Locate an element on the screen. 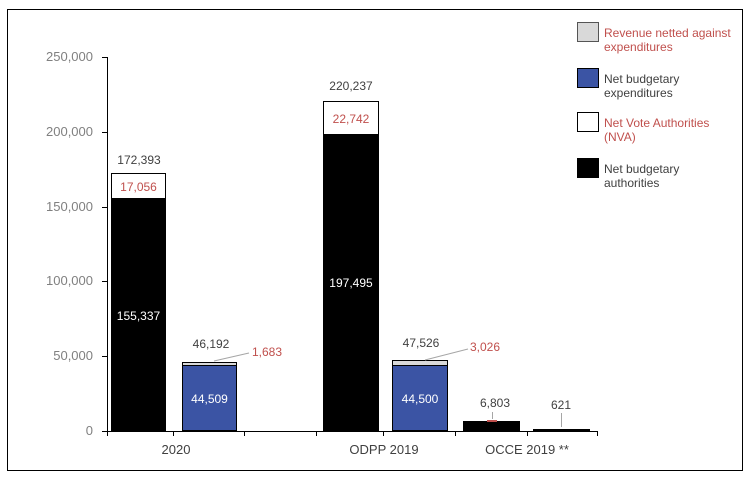  legend-label-revenue-netted: Revenue netted against expenditures is located at coordinates (667, 40).